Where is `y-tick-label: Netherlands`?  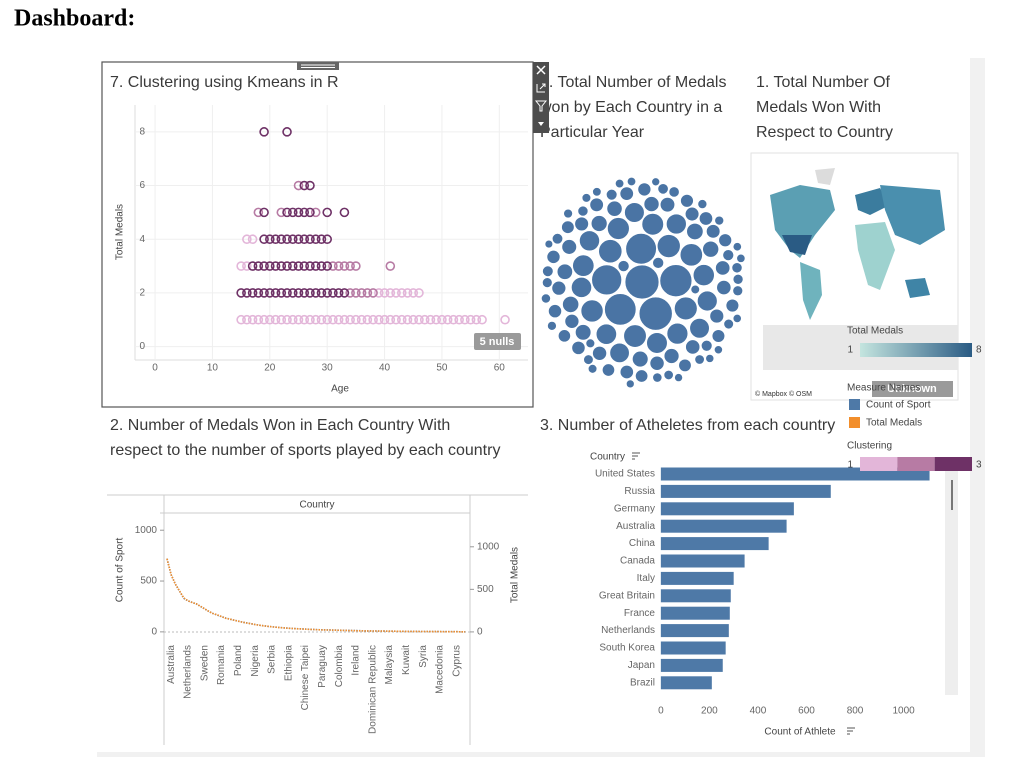 y-tick-label: Netherlands is located at coordinates (628, 630).